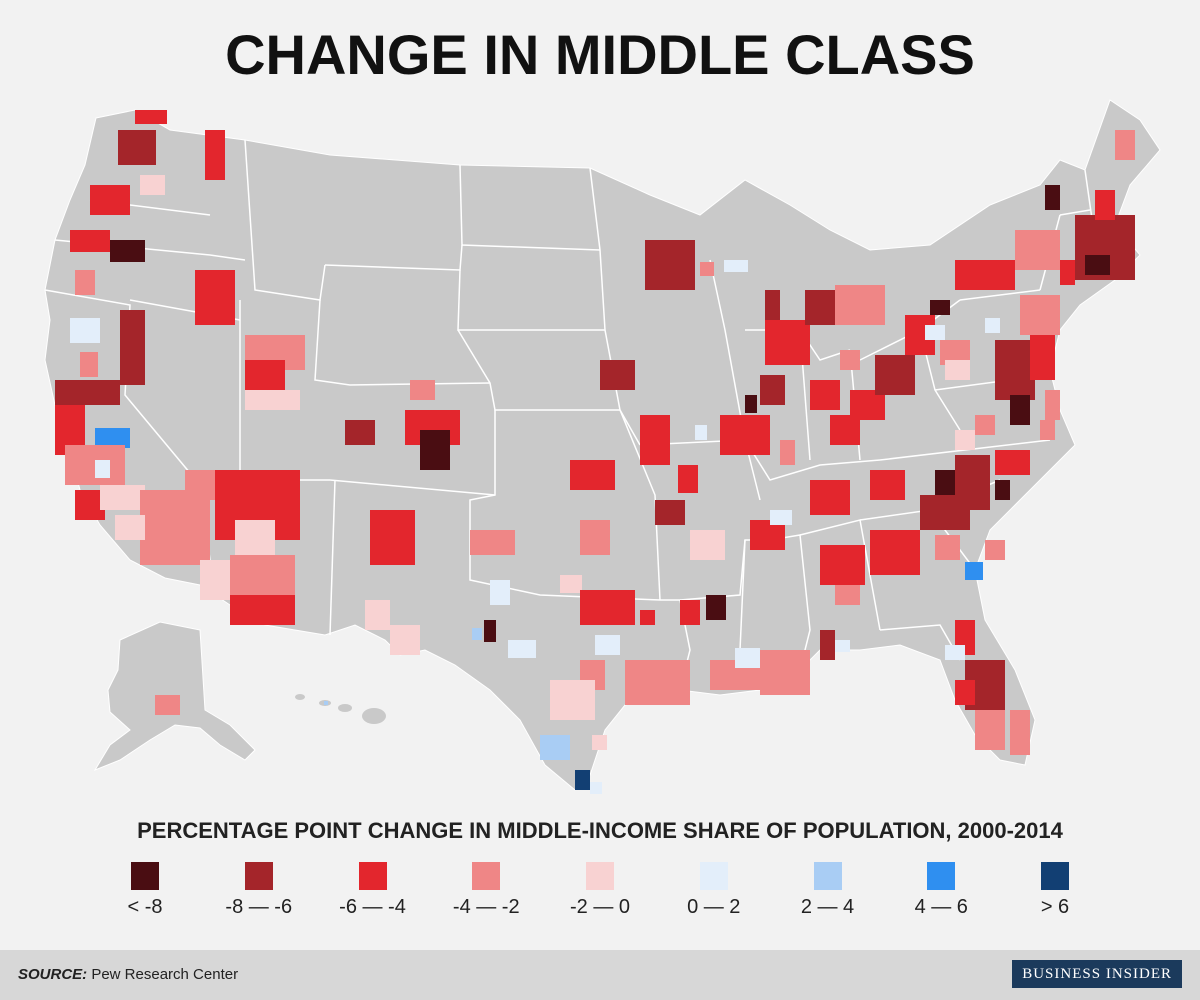 Image resolution: width=1200 pixels, height=1000 pixels. What do you see at coordinates (145, 907) in the screenshot?
I see `legend-label: < -8` at bounding box center [145, 907].